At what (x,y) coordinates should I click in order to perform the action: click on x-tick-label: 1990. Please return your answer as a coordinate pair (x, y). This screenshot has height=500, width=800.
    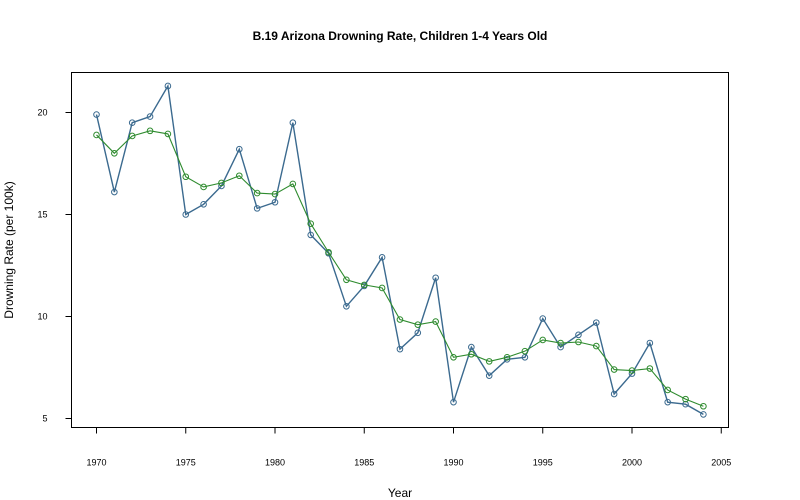
    Looking at the image, I should click on (453, 463).